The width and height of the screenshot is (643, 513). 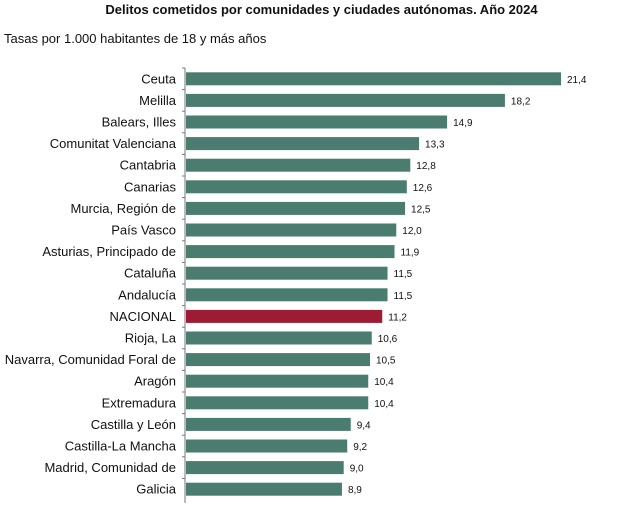 I want to click on data-label: 12,8, so click(x=426, y=166).